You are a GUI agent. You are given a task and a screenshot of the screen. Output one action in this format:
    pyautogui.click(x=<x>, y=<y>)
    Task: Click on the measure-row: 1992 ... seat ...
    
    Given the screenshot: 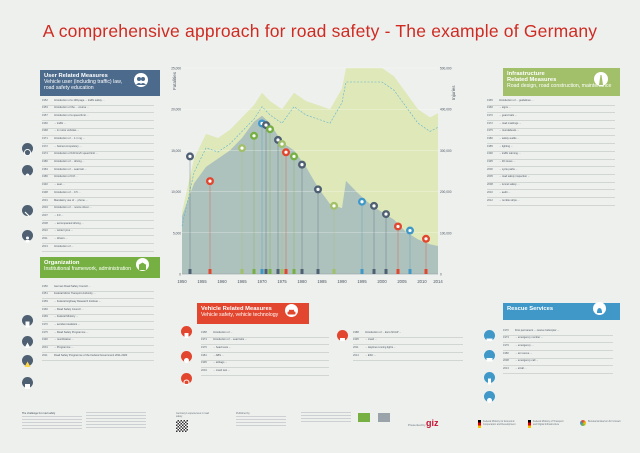 What is the action you would take?
    pyautogui.click(x=98, y=187)
    